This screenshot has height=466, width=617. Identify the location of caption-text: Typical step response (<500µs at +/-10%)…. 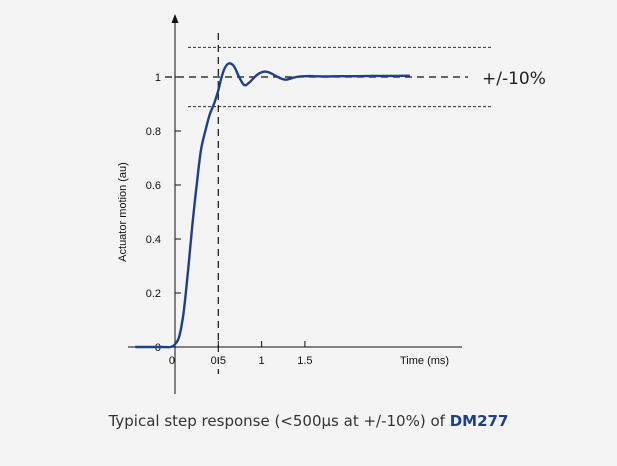
(279, 421).